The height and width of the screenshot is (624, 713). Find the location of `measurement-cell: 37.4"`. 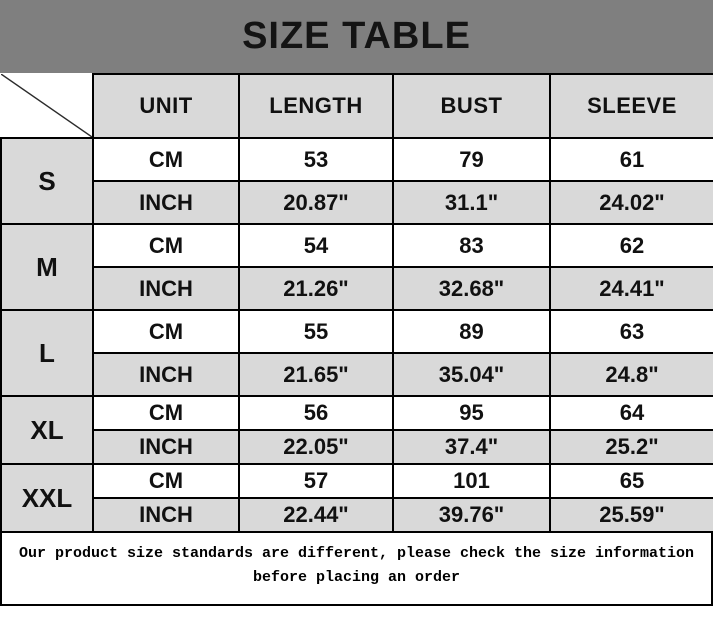

measurement-cell: 37.4" is located at coordinates (471, 447).